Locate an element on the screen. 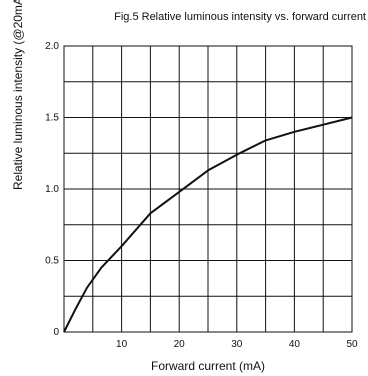 Image resolution: width=368 pixels, height=376 pixels. x-tick-label: 10 is located at coordinates (122, 344).